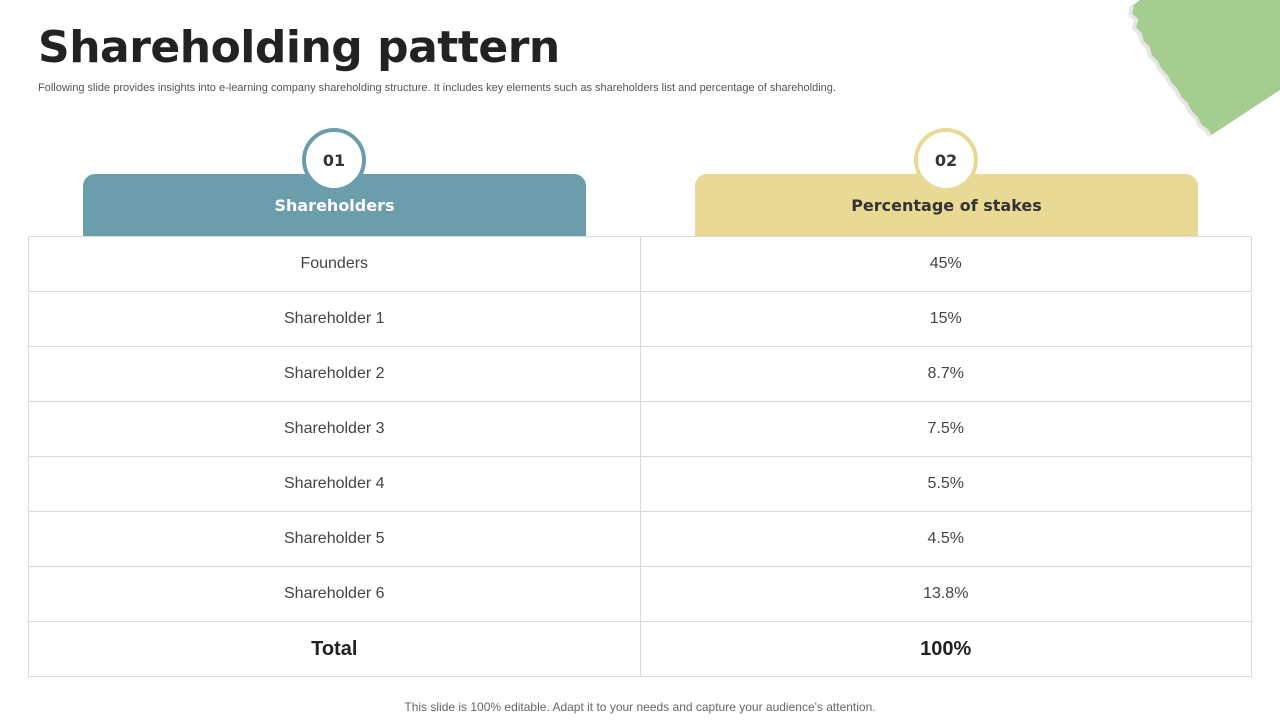 The image size is (1280, 720). I want to click on table-row: Founders 45%, so click(640, 264).